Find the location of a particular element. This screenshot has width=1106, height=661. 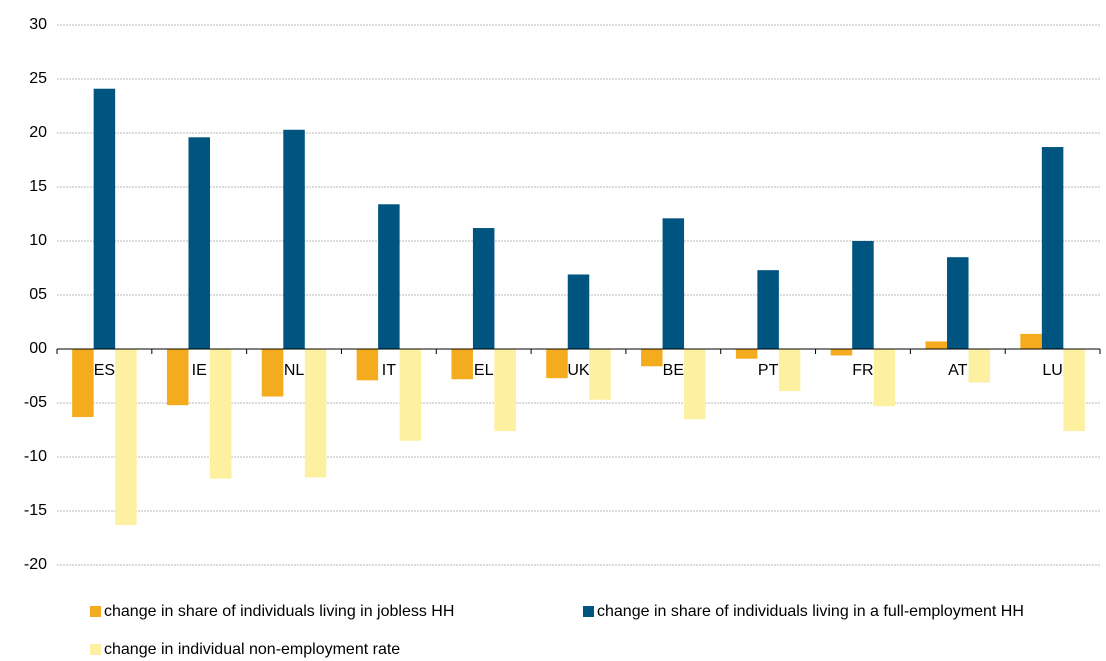

y-tick-label: -10 is located at coordinates (35, 456).